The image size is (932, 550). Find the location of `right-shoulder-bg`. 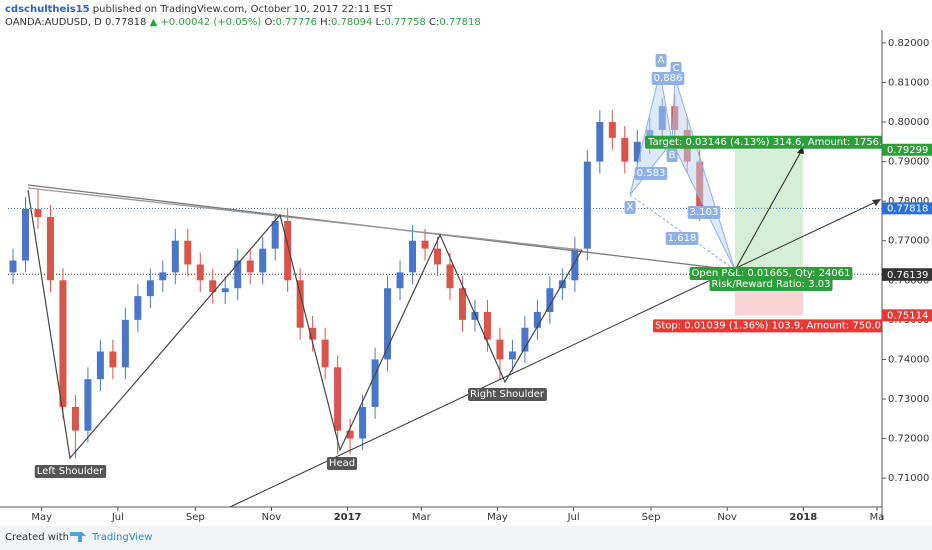

right-shoulder-bg is located at coordinates (507, 394).